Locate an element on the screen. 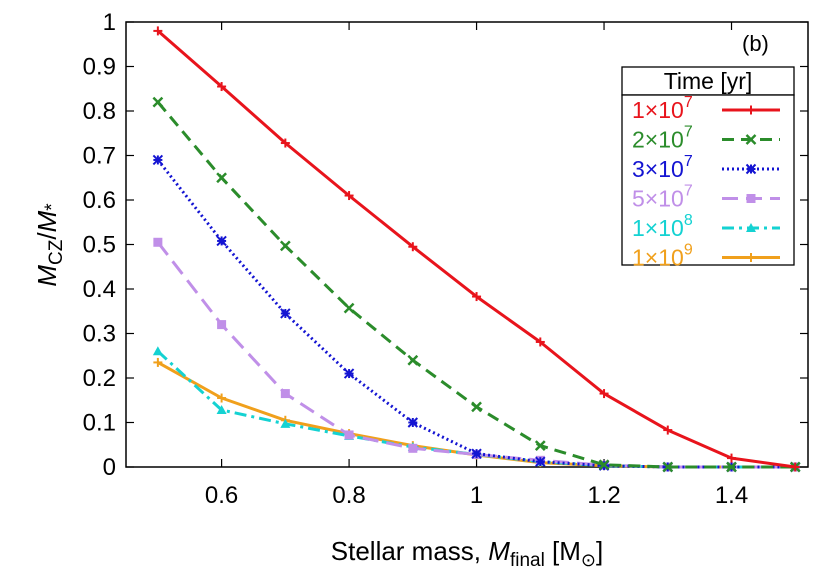 The width and height of the screenshot is (830, 581). legend-box is located at coordinates (708, 180).